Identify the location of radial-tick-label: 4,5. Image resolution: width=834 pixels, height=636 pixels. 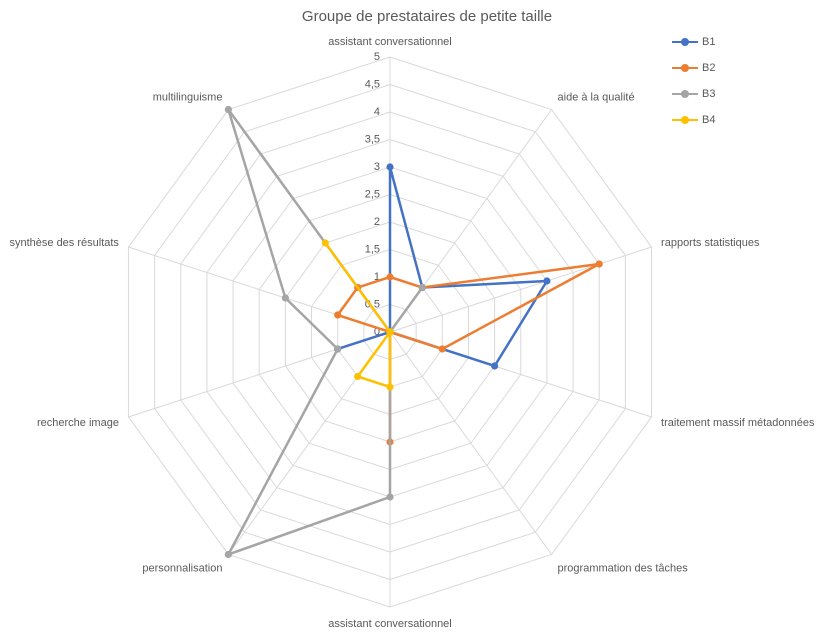
(372, 85).